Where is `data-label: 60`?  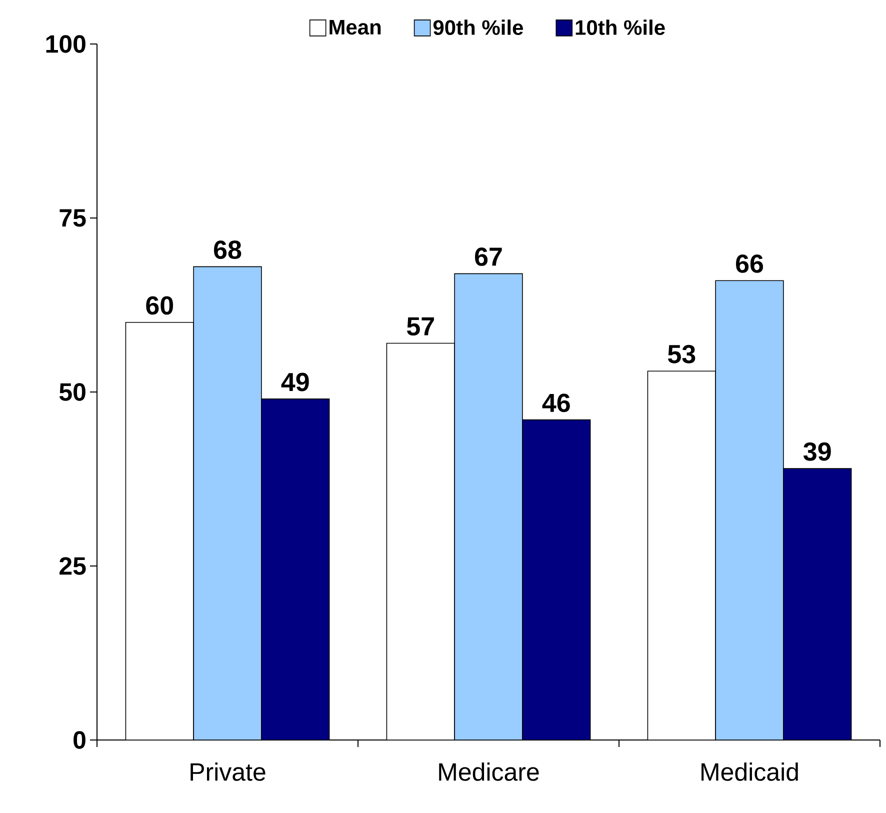 data-label: 60 is located at coordinates (160, 305).